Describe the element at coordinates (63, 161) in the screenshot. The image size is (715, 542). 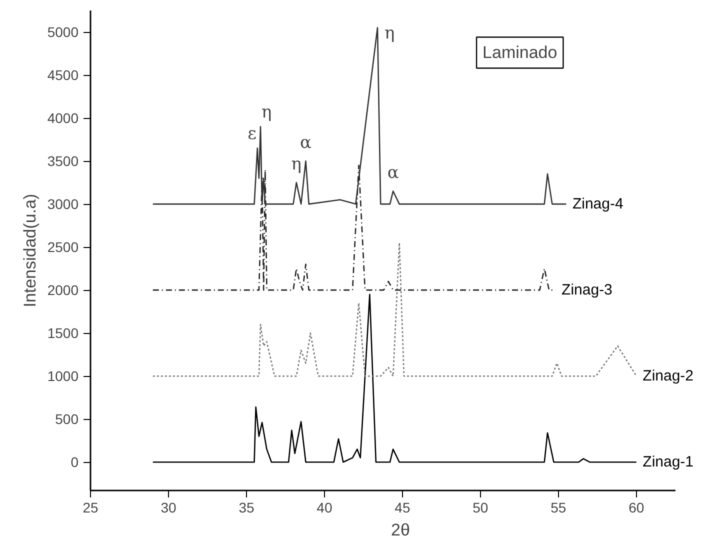
I see `y-tick-label: 3500` at that location.